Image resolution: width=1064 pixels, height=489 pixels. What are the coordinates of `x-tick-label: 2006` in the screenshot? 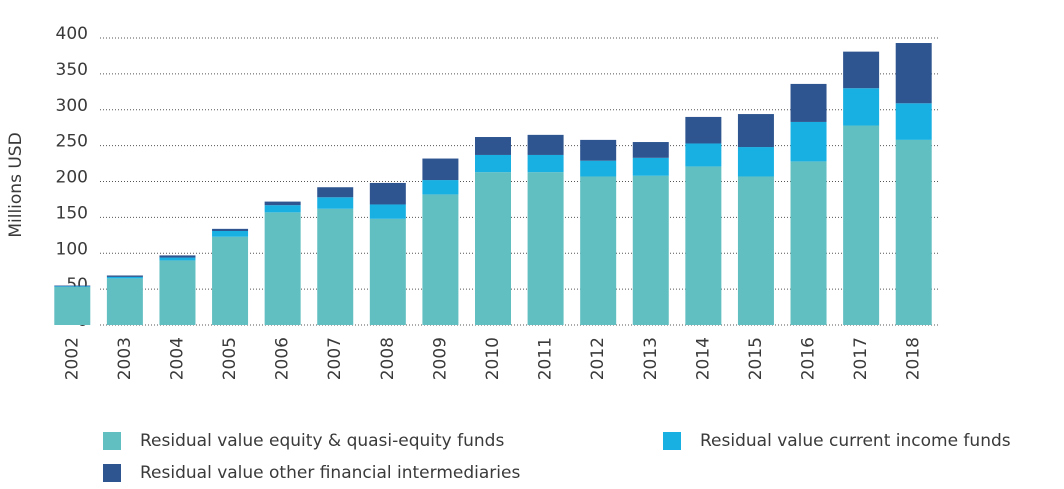 It's located at (283, 358).